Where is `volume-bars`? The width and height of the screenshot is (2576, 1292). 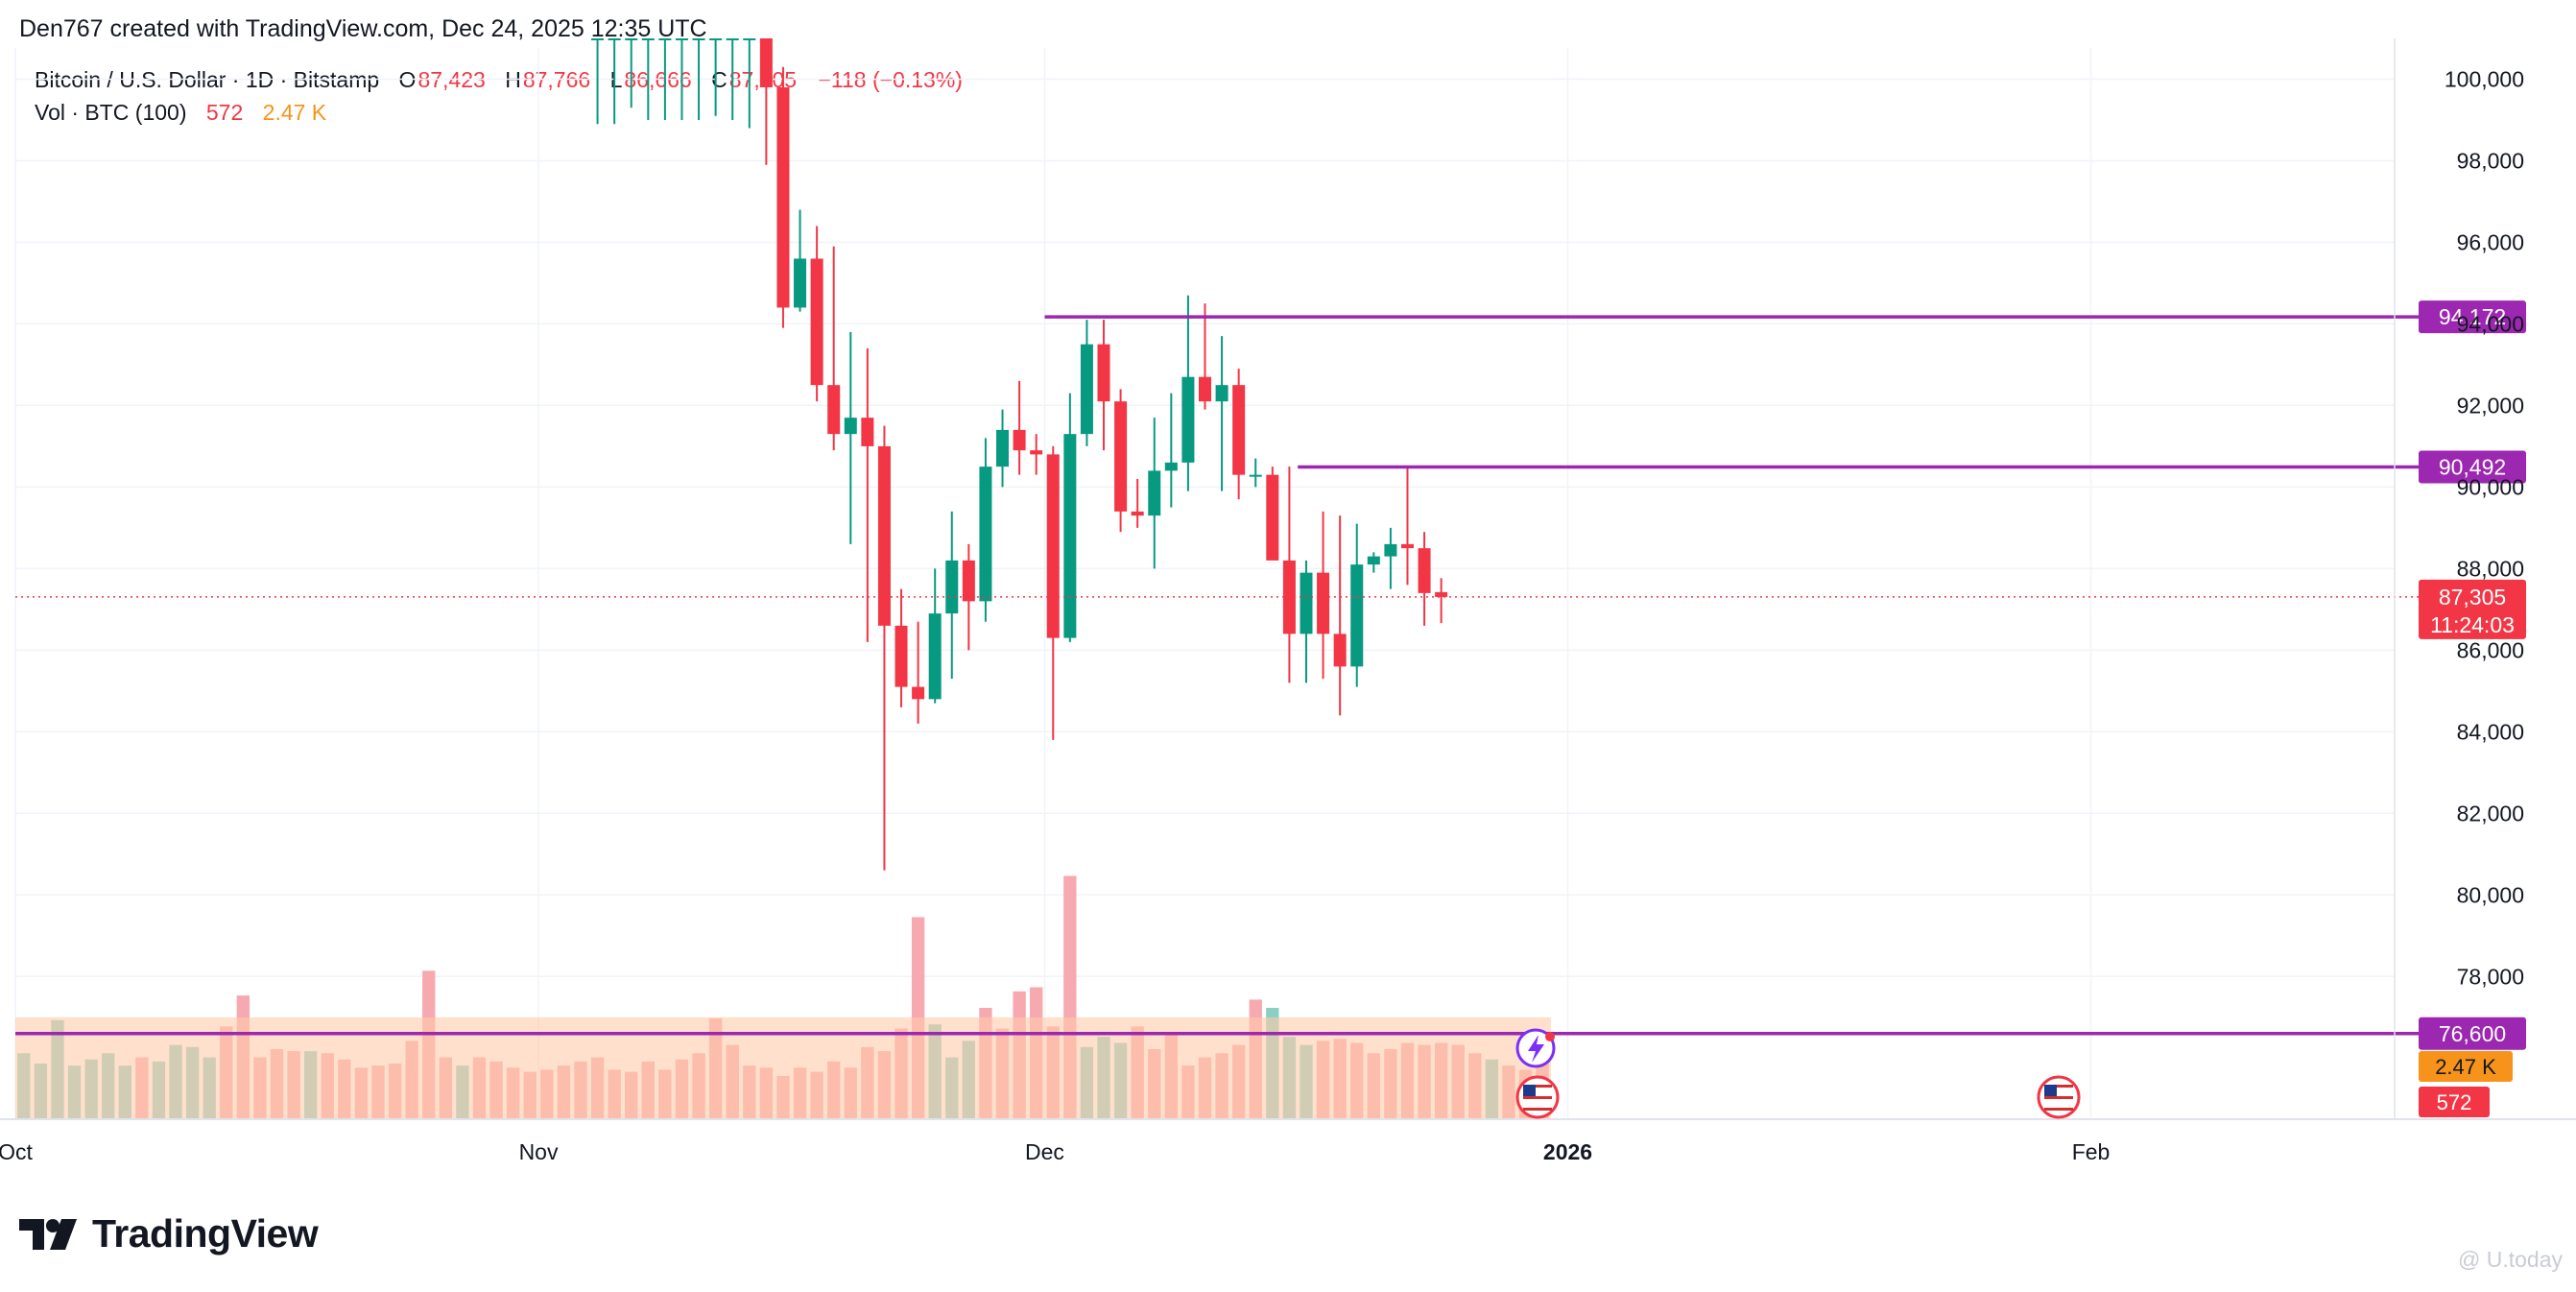 volume-bars is located at coordinates (783, 997).